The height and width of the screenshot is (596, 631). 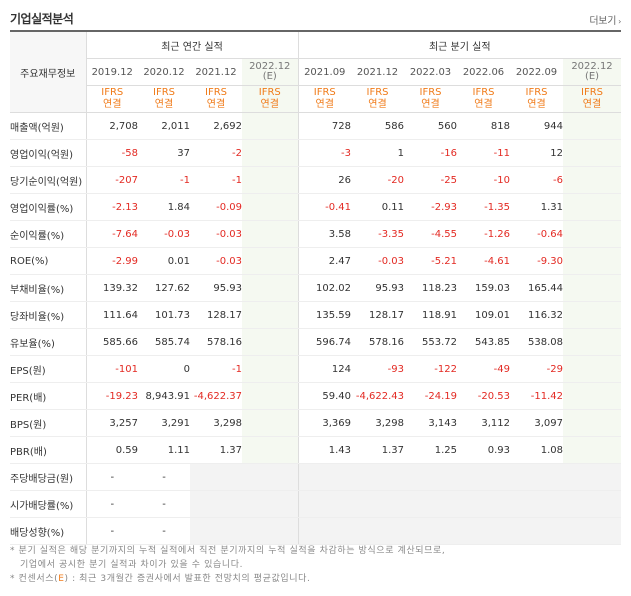 What do you see at coordinates (216, 153) in the screenshot?
I see `annual-value: -2` at bounding box center [216, 153].